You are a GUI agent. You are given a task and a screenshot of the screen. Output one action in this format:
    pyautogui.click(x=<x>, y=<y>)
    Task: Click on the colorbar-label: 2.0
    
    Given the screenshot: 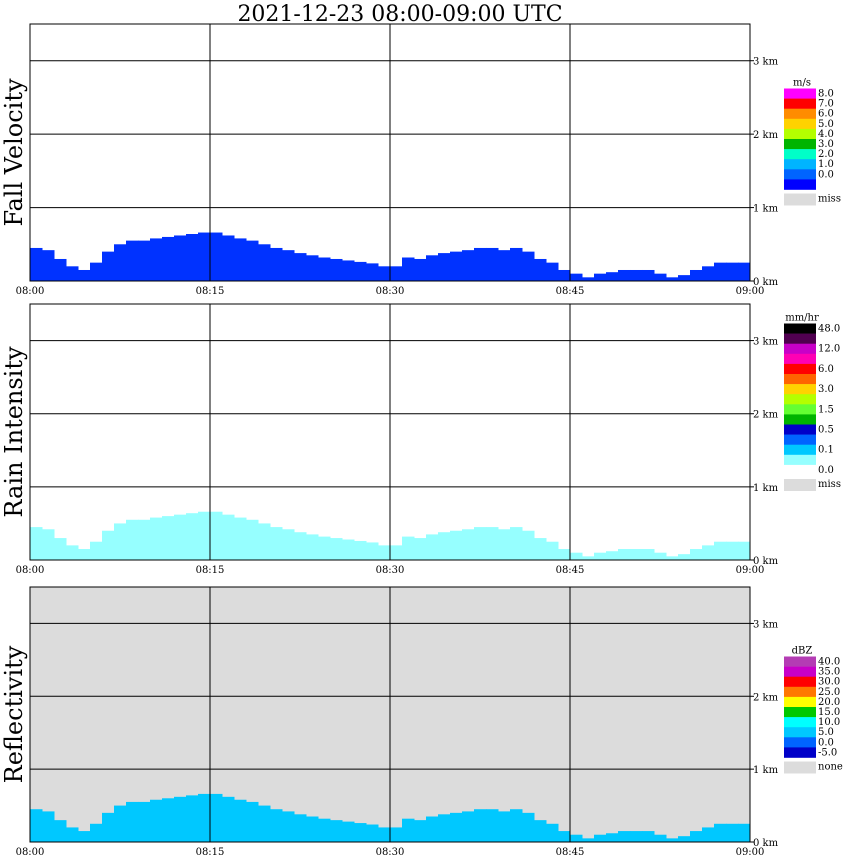 What is the action you would take?
    pyautogui.click(x=826, y=154)
    